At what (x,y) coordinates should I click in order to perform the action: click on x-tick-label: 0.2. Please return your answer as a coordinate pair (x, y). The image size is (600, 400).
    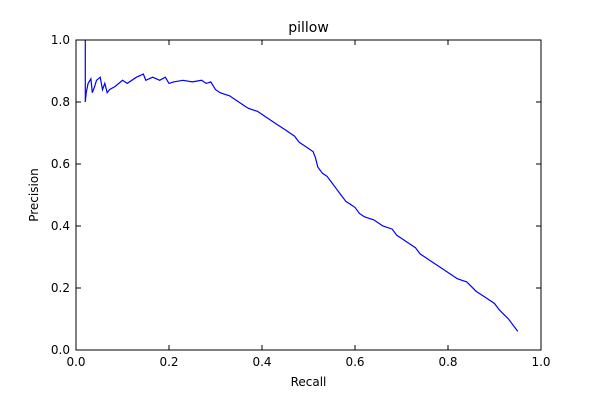
    Looking at the image, I should click on (168, 362).